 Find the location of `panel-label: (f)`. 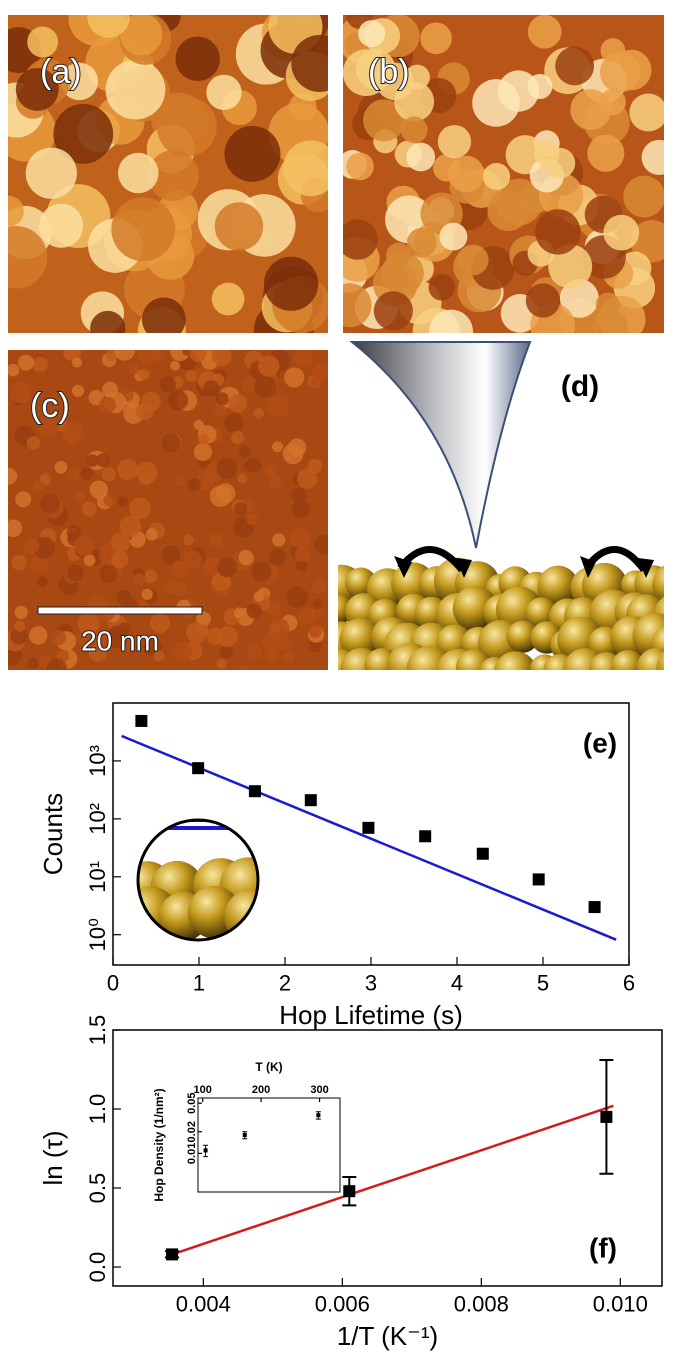

panel-label: (f) is located at coordinates (603, 1247).